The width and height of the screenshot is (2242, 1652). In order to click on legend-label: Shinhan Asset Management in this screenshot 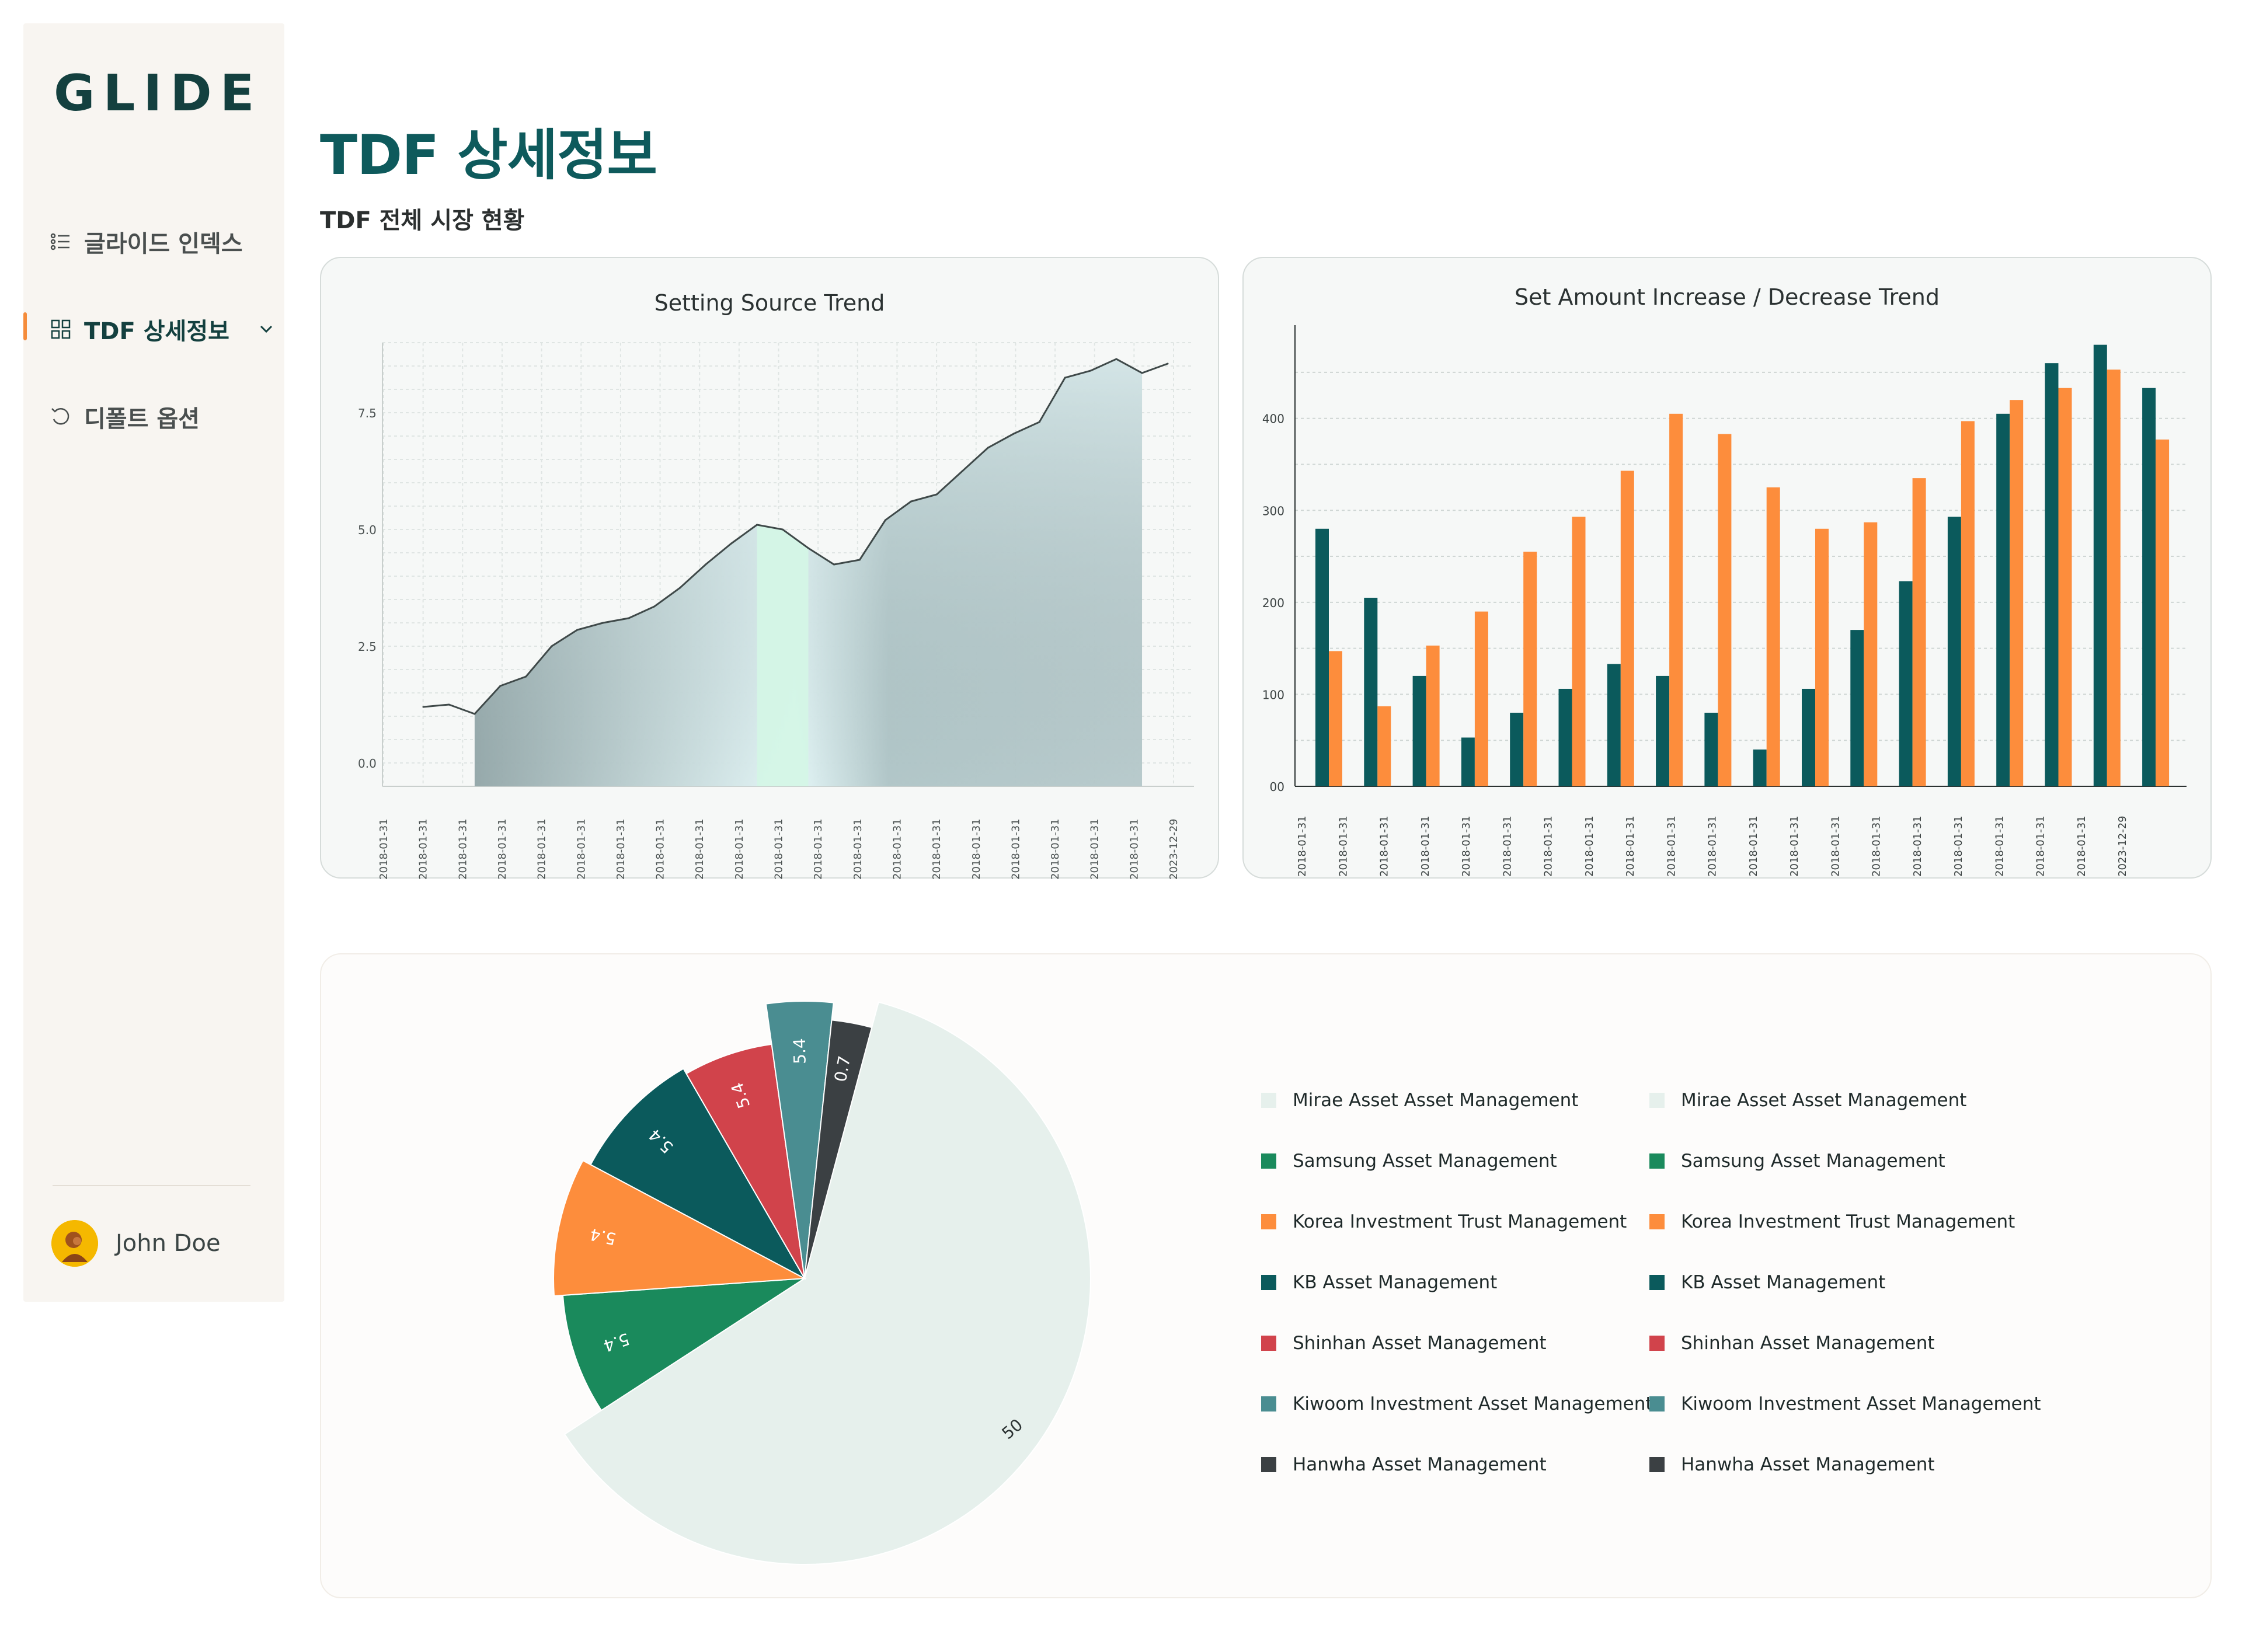, I will do `click(1808, 1343)`.